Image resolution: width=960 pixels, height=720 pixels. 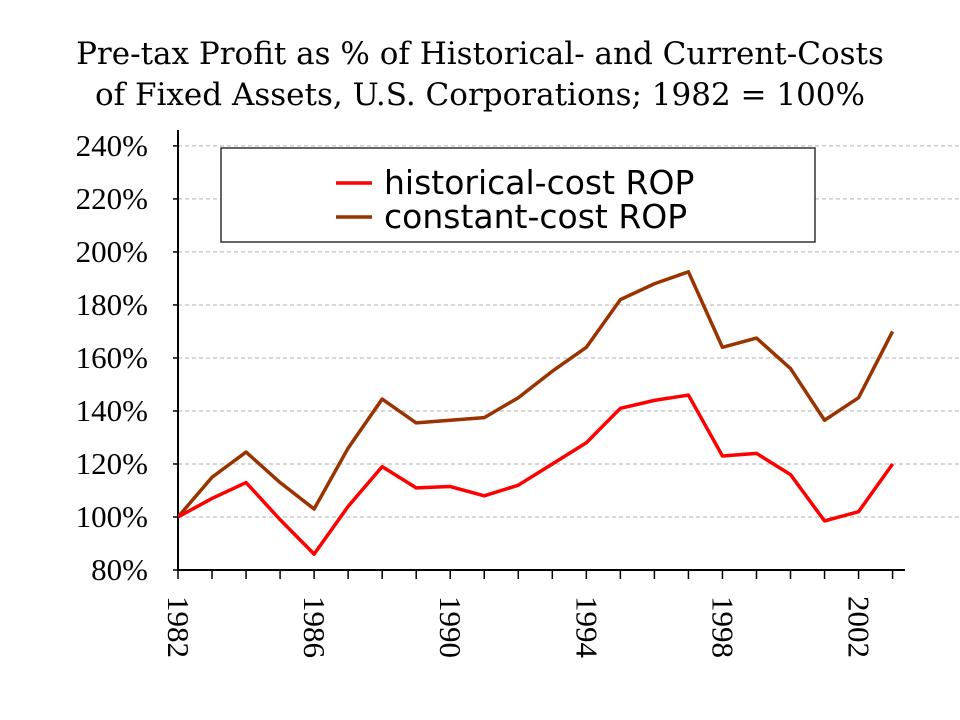 What do you see at coordinates (314, 627) in the screenshot?
I see `x-tick-label: 1986` at bounding box center [314, 627].